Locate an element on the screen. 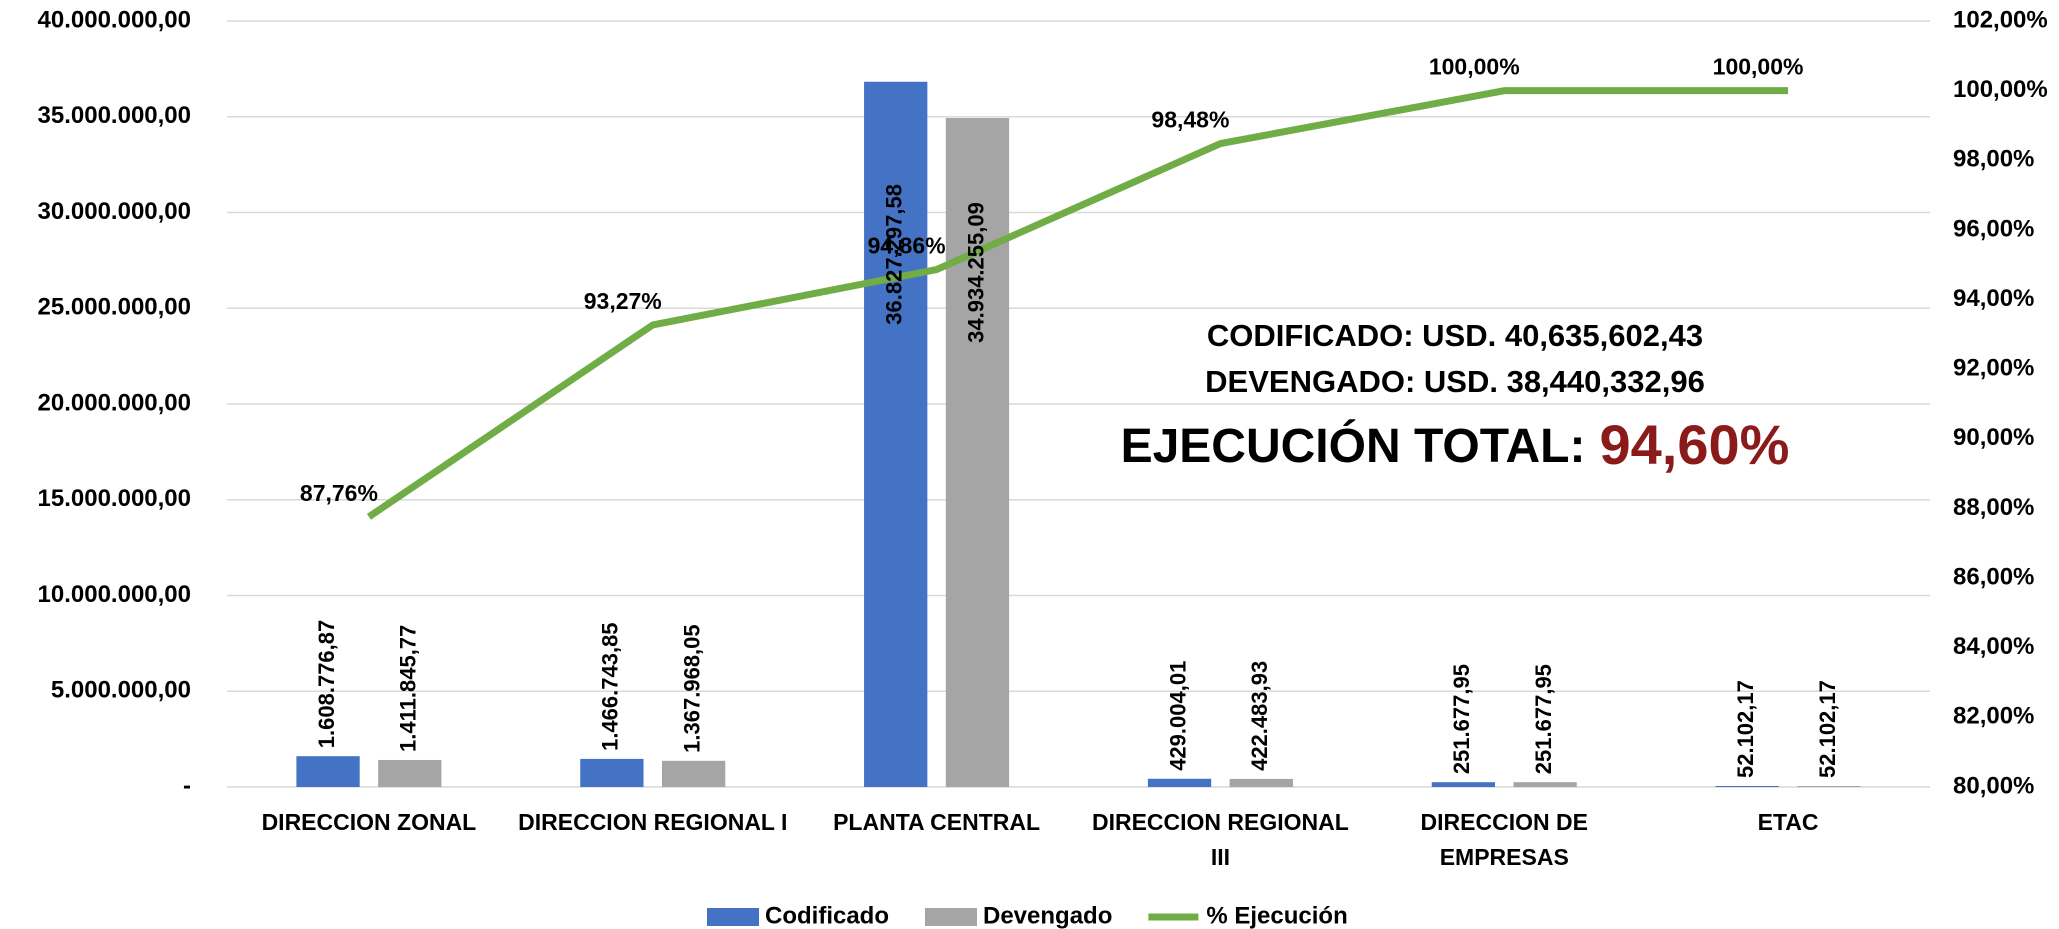  y2-tick-label: 82,00% is located at coordinates (1993, 716).